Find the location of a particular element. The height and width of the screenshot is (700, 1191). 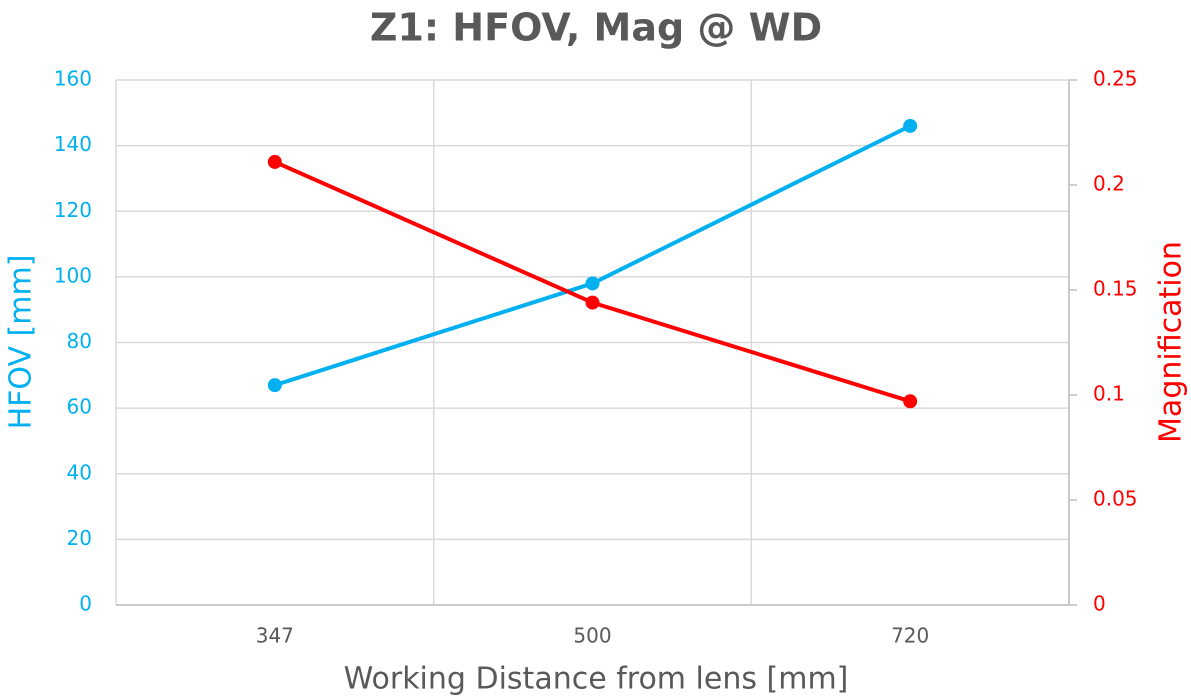

y-tick-label: 60 is located at coordinates (79, 407).